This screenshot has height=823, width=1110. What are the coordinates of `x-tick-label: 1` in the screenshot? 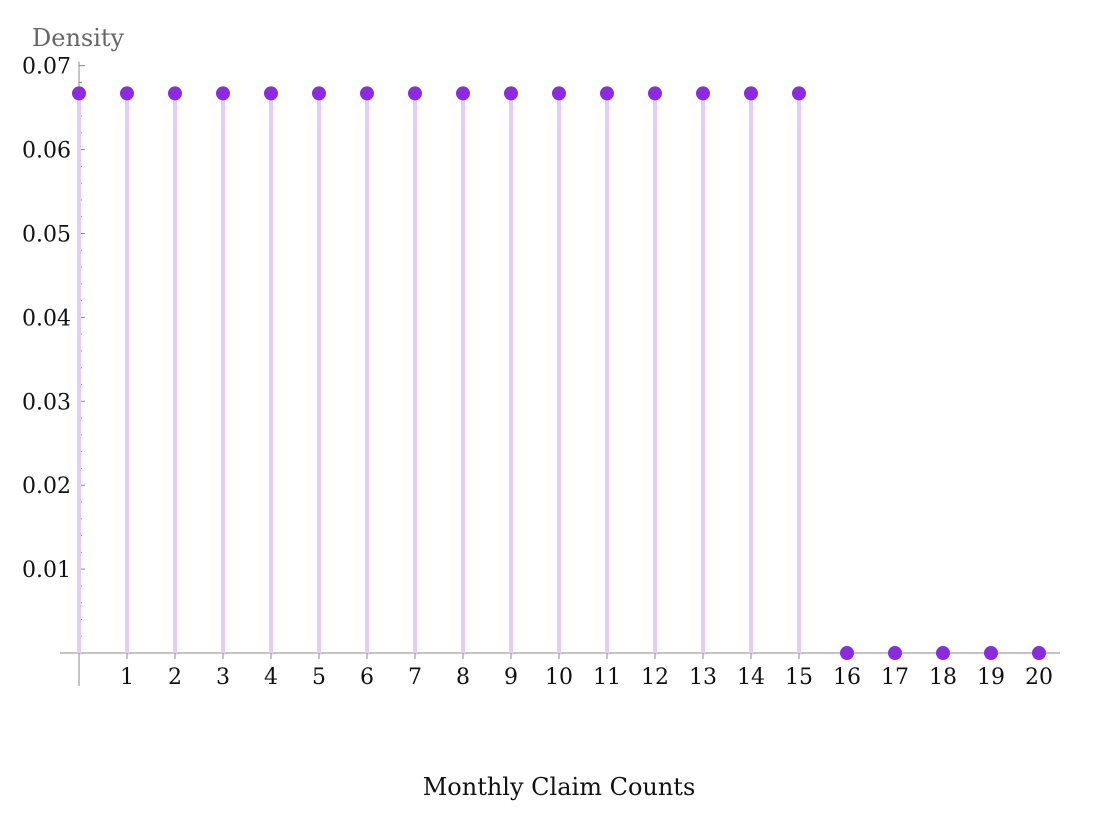 It's located at (127, 677).